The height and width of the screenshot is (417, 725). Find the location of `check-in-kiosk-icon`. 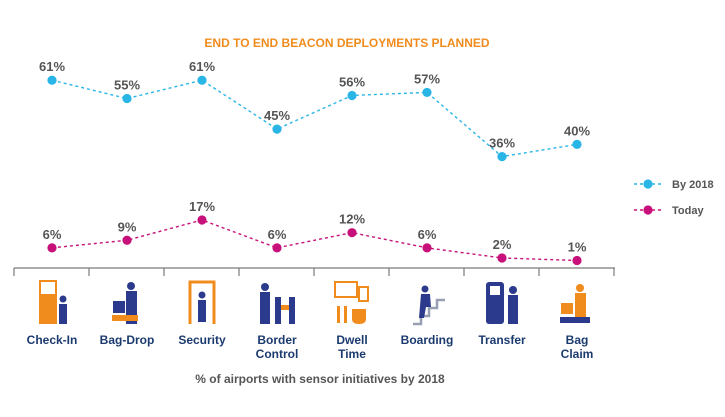

check-in-kiosk-icon is located at coordinates (53, 302).